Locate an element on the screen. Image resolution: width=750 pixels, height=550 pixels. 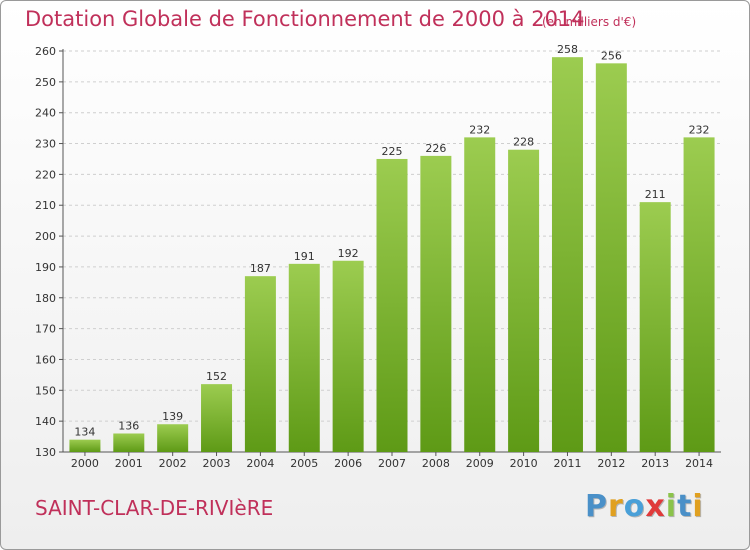
x-tick-label: 2010 is located at coordinates (524, 463).